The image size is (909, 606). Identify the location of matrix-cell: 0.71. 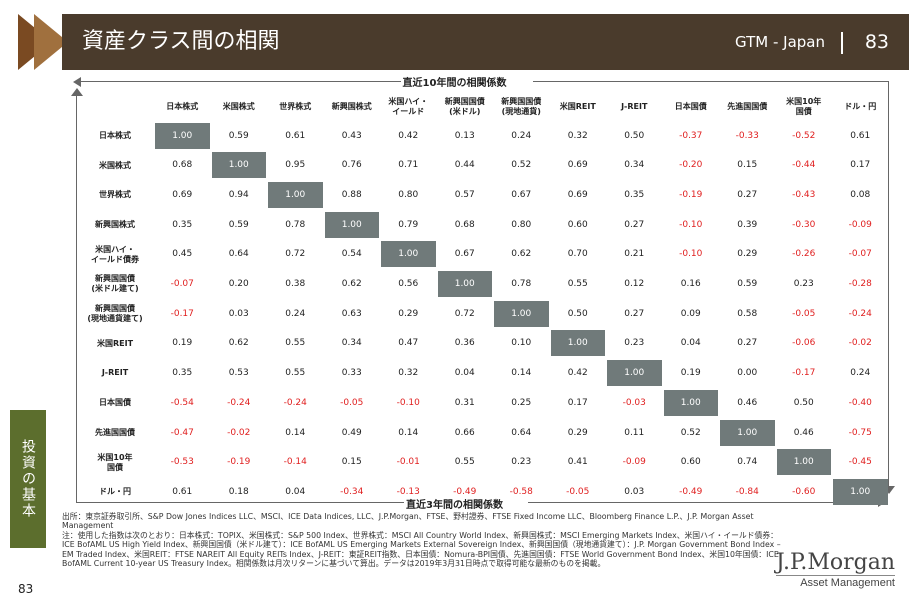
(408, 165).